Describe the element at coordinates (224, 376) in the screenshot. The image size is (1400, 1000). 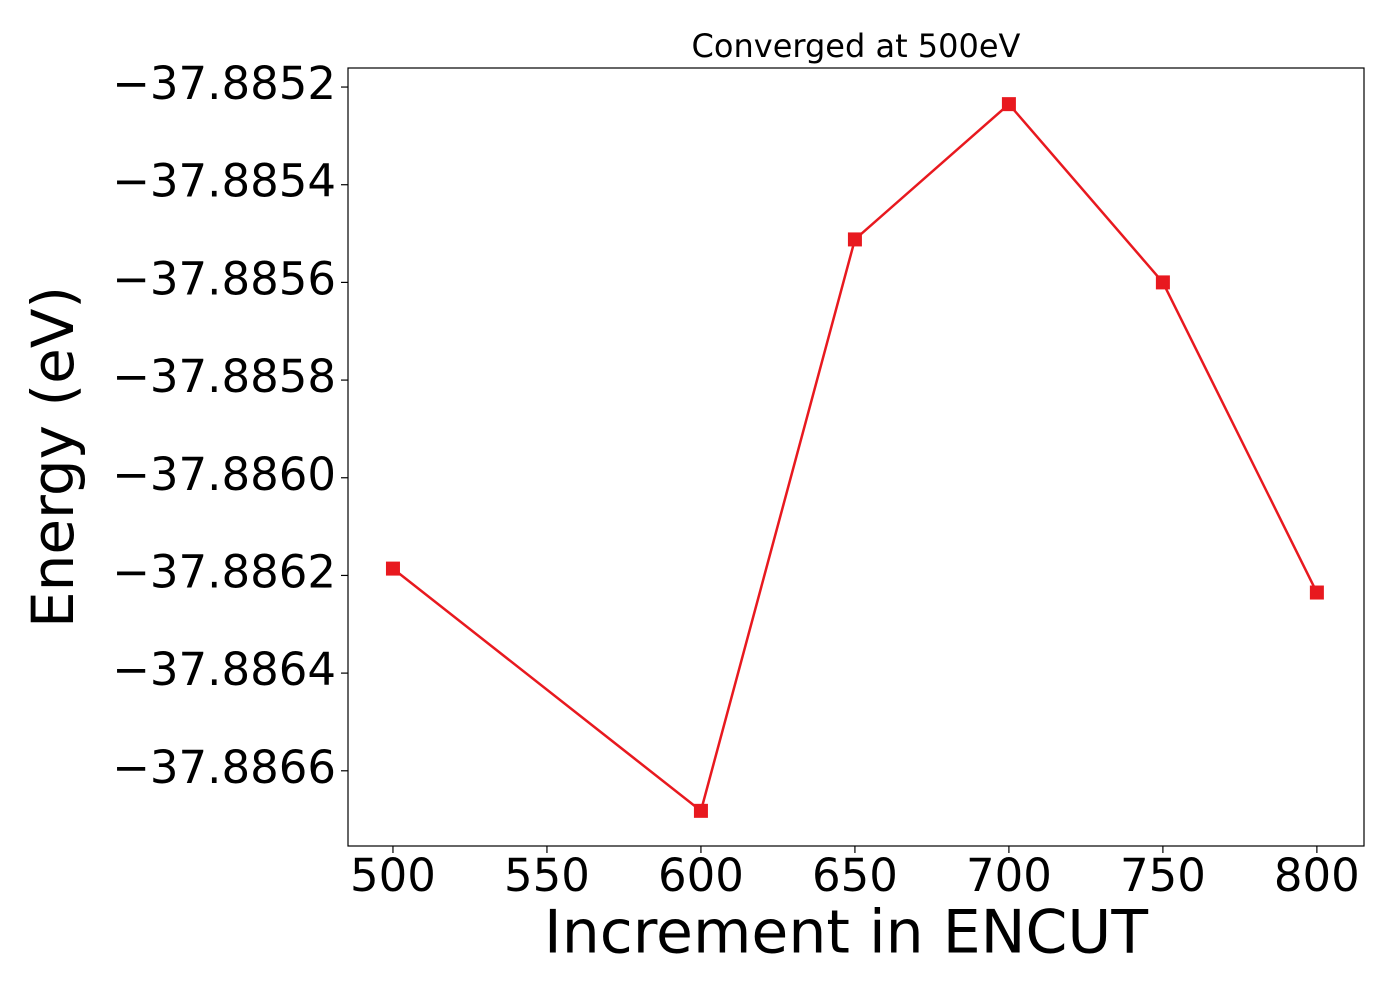
I see `y-tick-label: −37.8858` at that location.